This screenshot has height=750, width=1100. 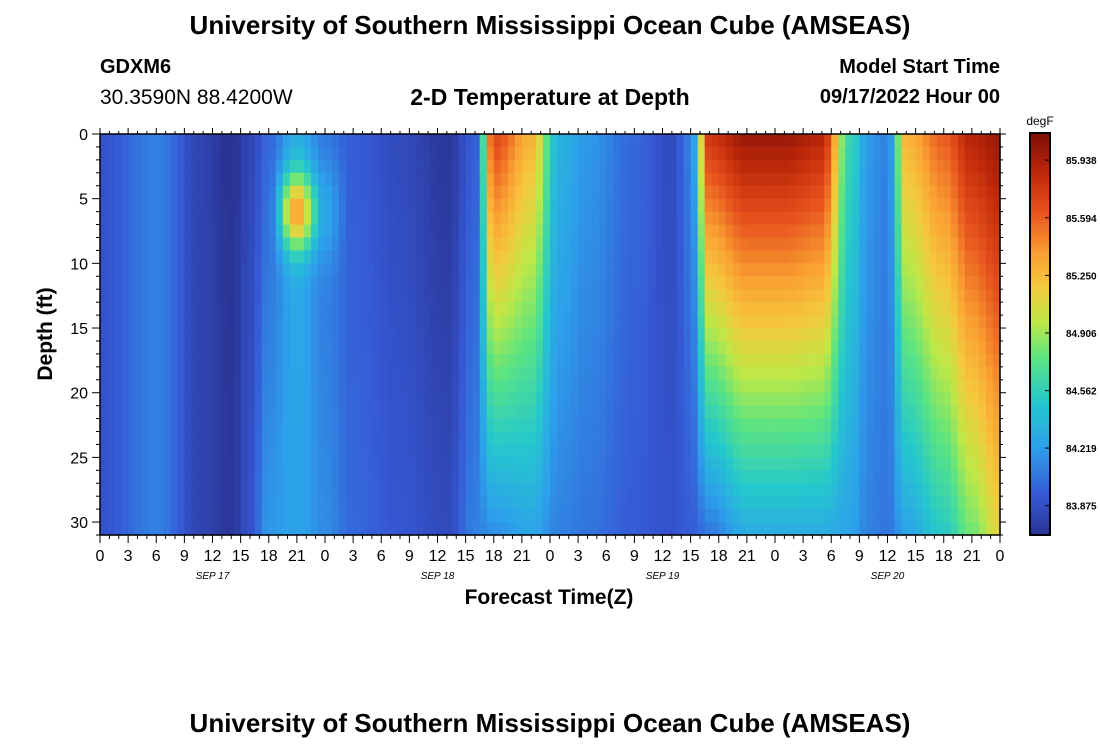 What do you see at coordinates (1040, 490) in the screenshot?
I see `colorbar-segment` at bounding box center [1040, 490].